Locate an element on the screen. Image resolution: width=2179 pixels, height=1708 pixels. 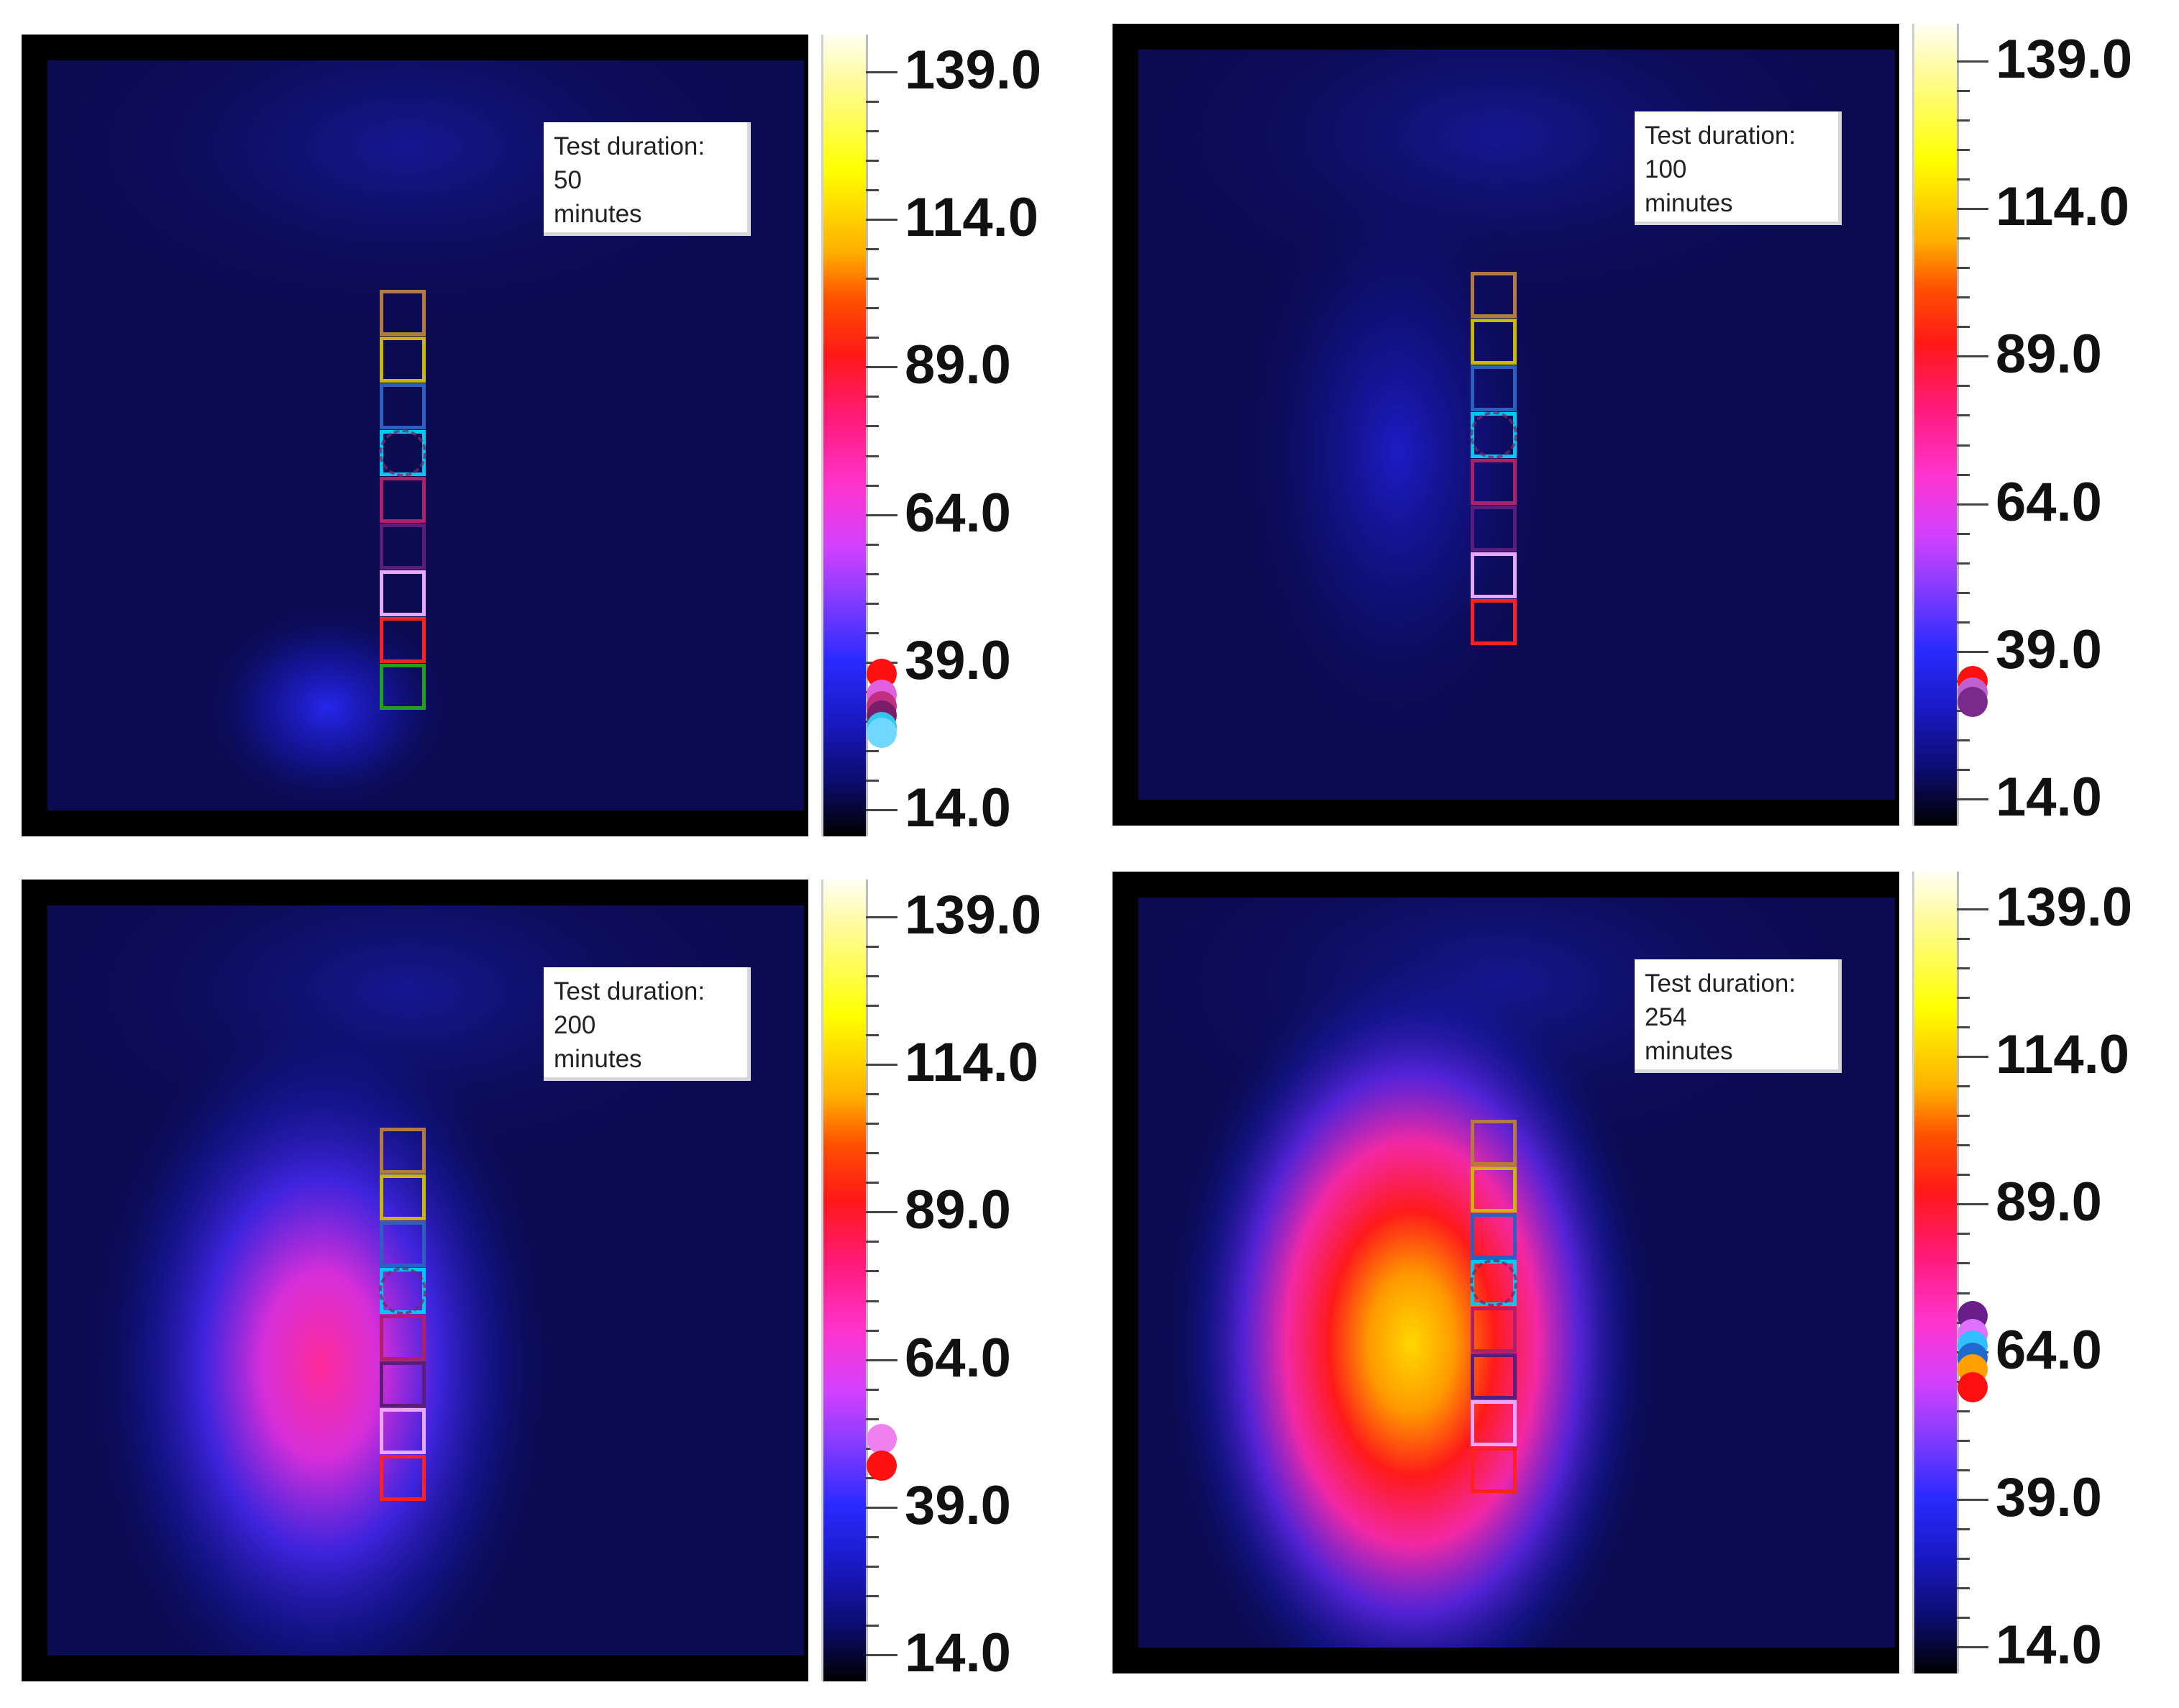
test-duration-box: Test duration: 100 minutes is located at coordinates (1738, 168).